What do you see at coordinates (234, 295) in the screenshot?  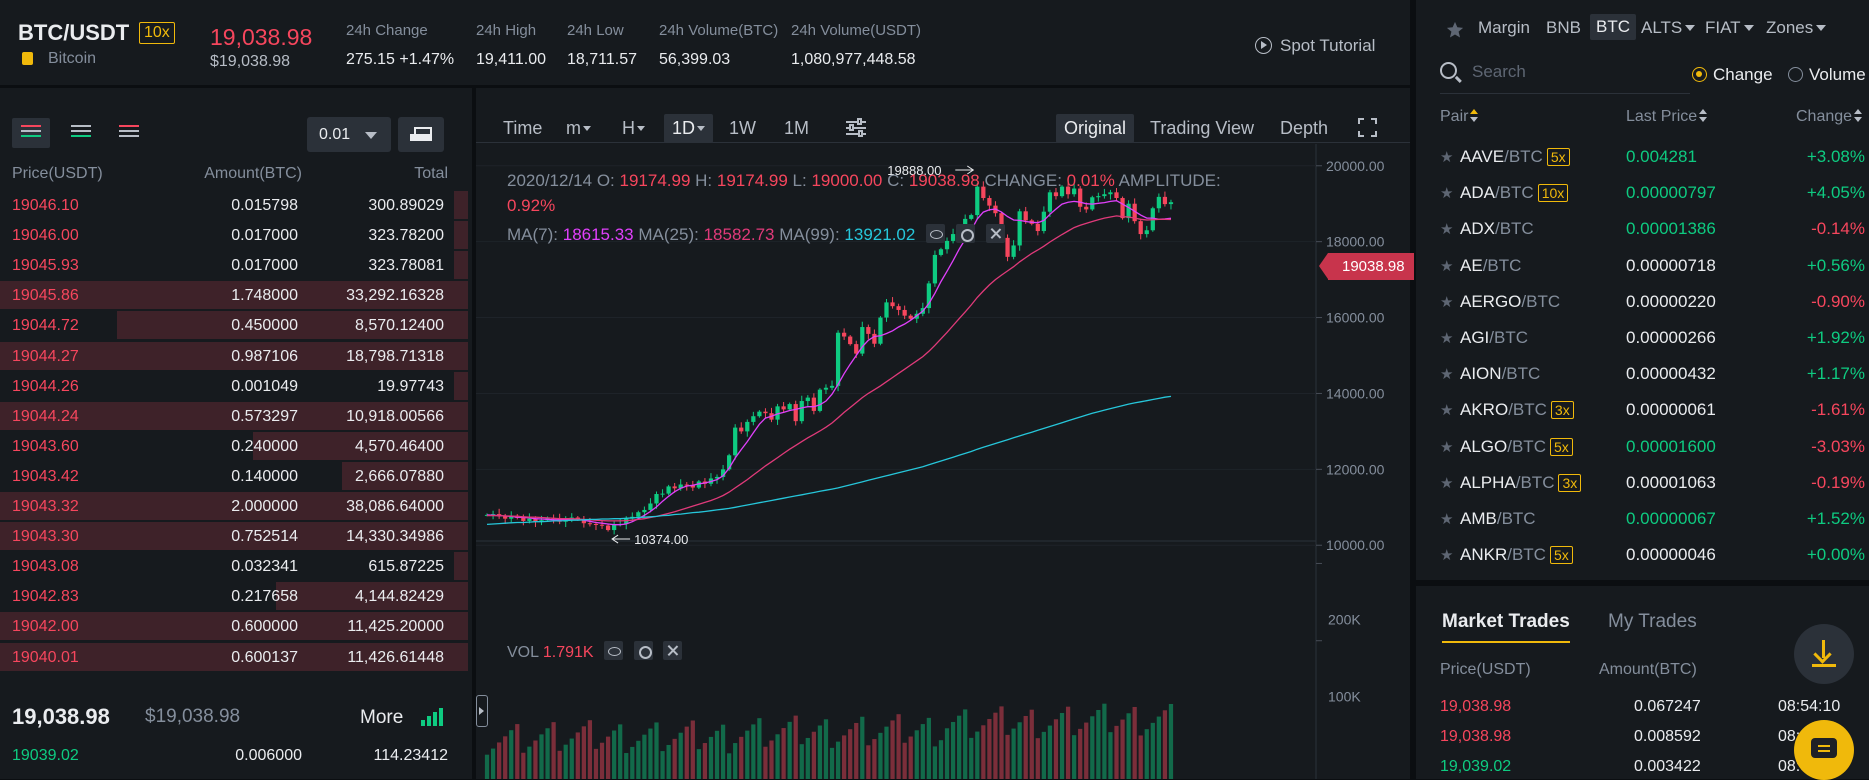 I see `ask-row: 19045.86 1.748000 33,292.16328` at bounding box center [234, 295].